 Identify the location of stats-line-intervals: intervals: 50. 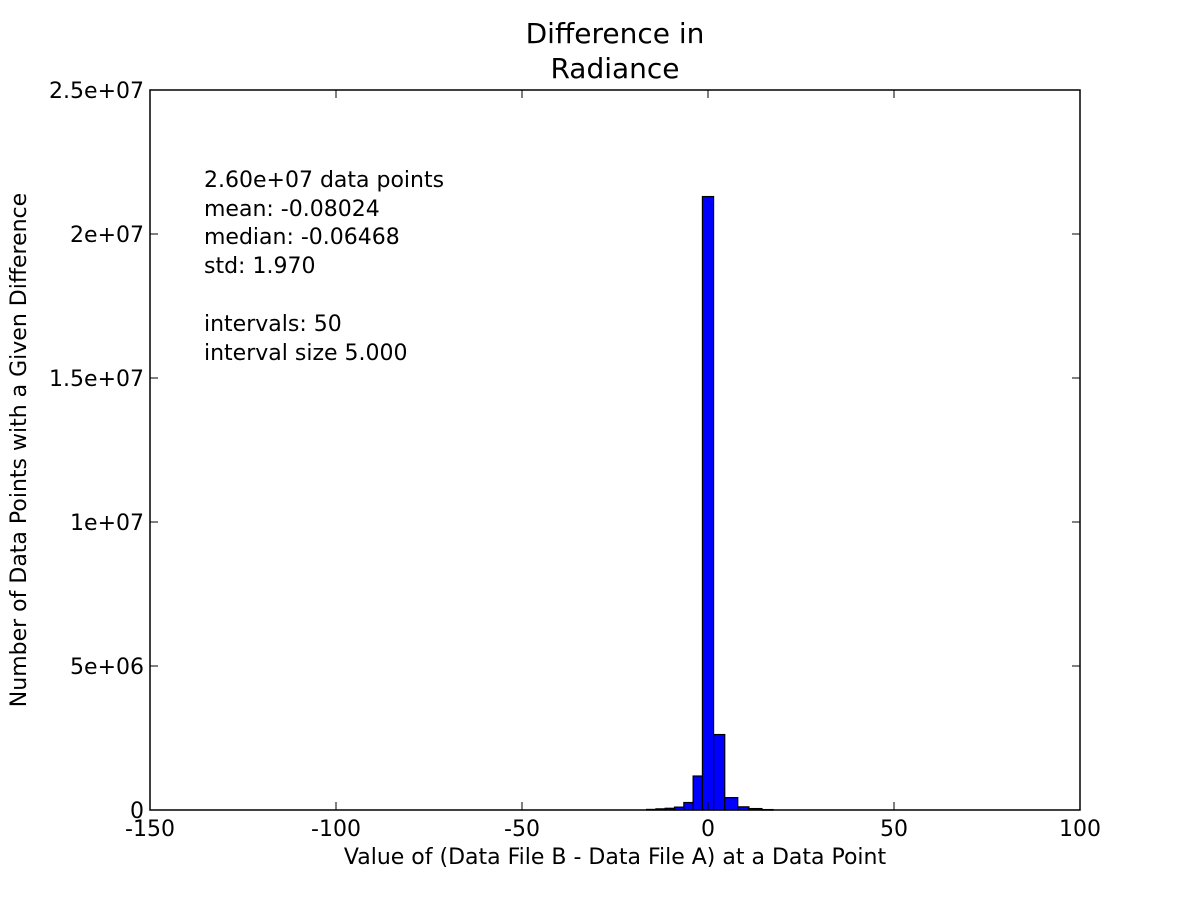
(273, 324).